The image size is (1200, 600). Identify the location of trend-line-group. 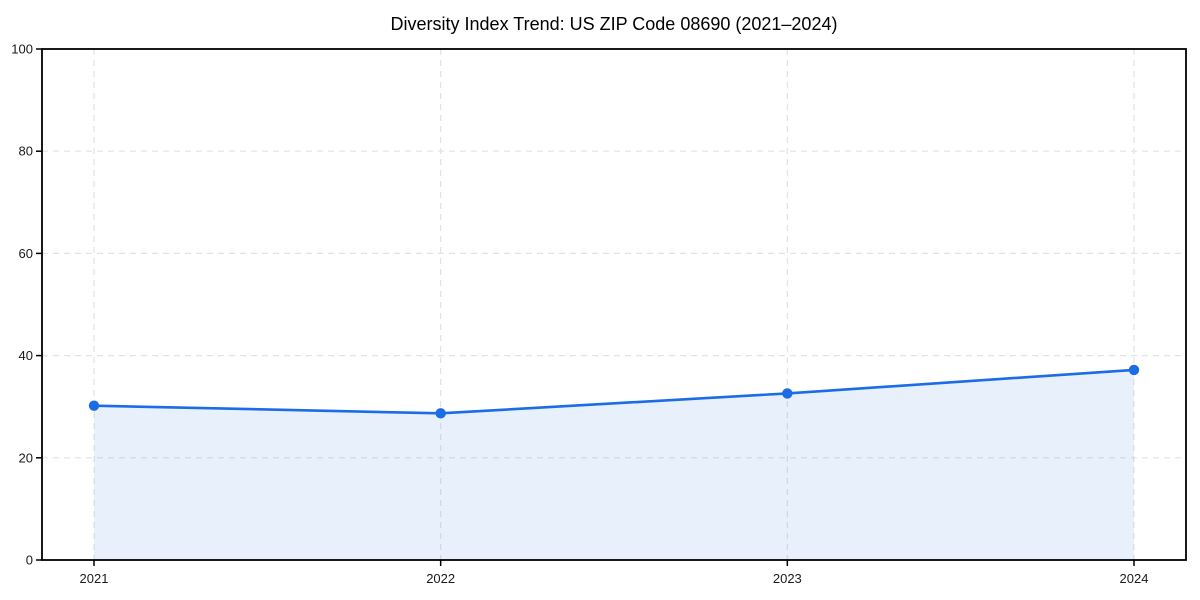
(614, 391).